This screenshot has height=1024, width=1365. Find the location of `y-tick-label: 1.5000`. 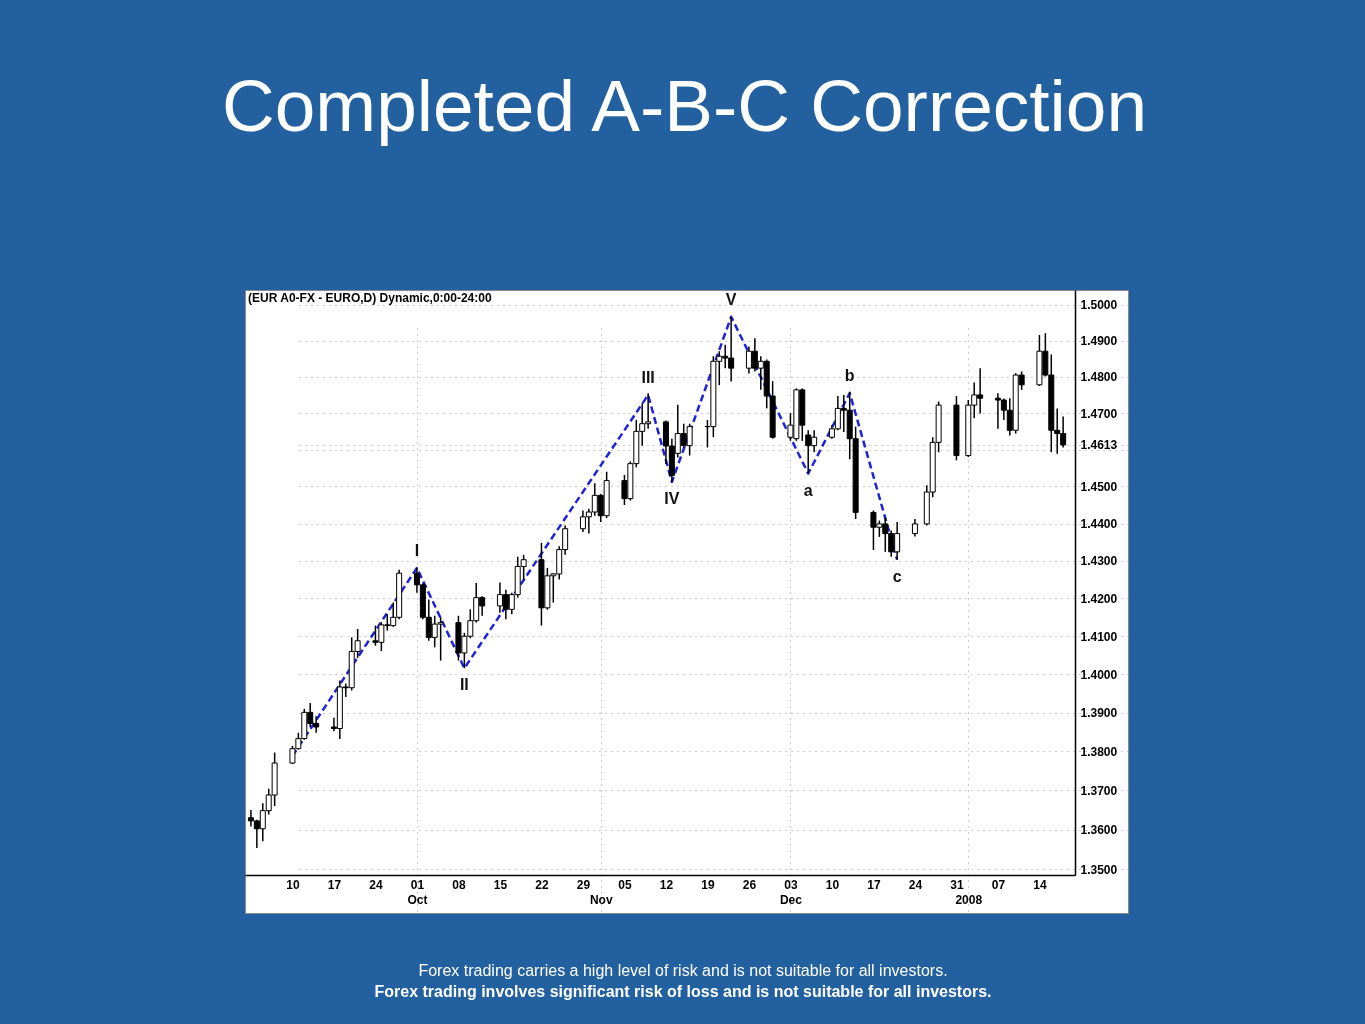

y-tick-label: 1.5000 is located at coordinates (1099, 305).